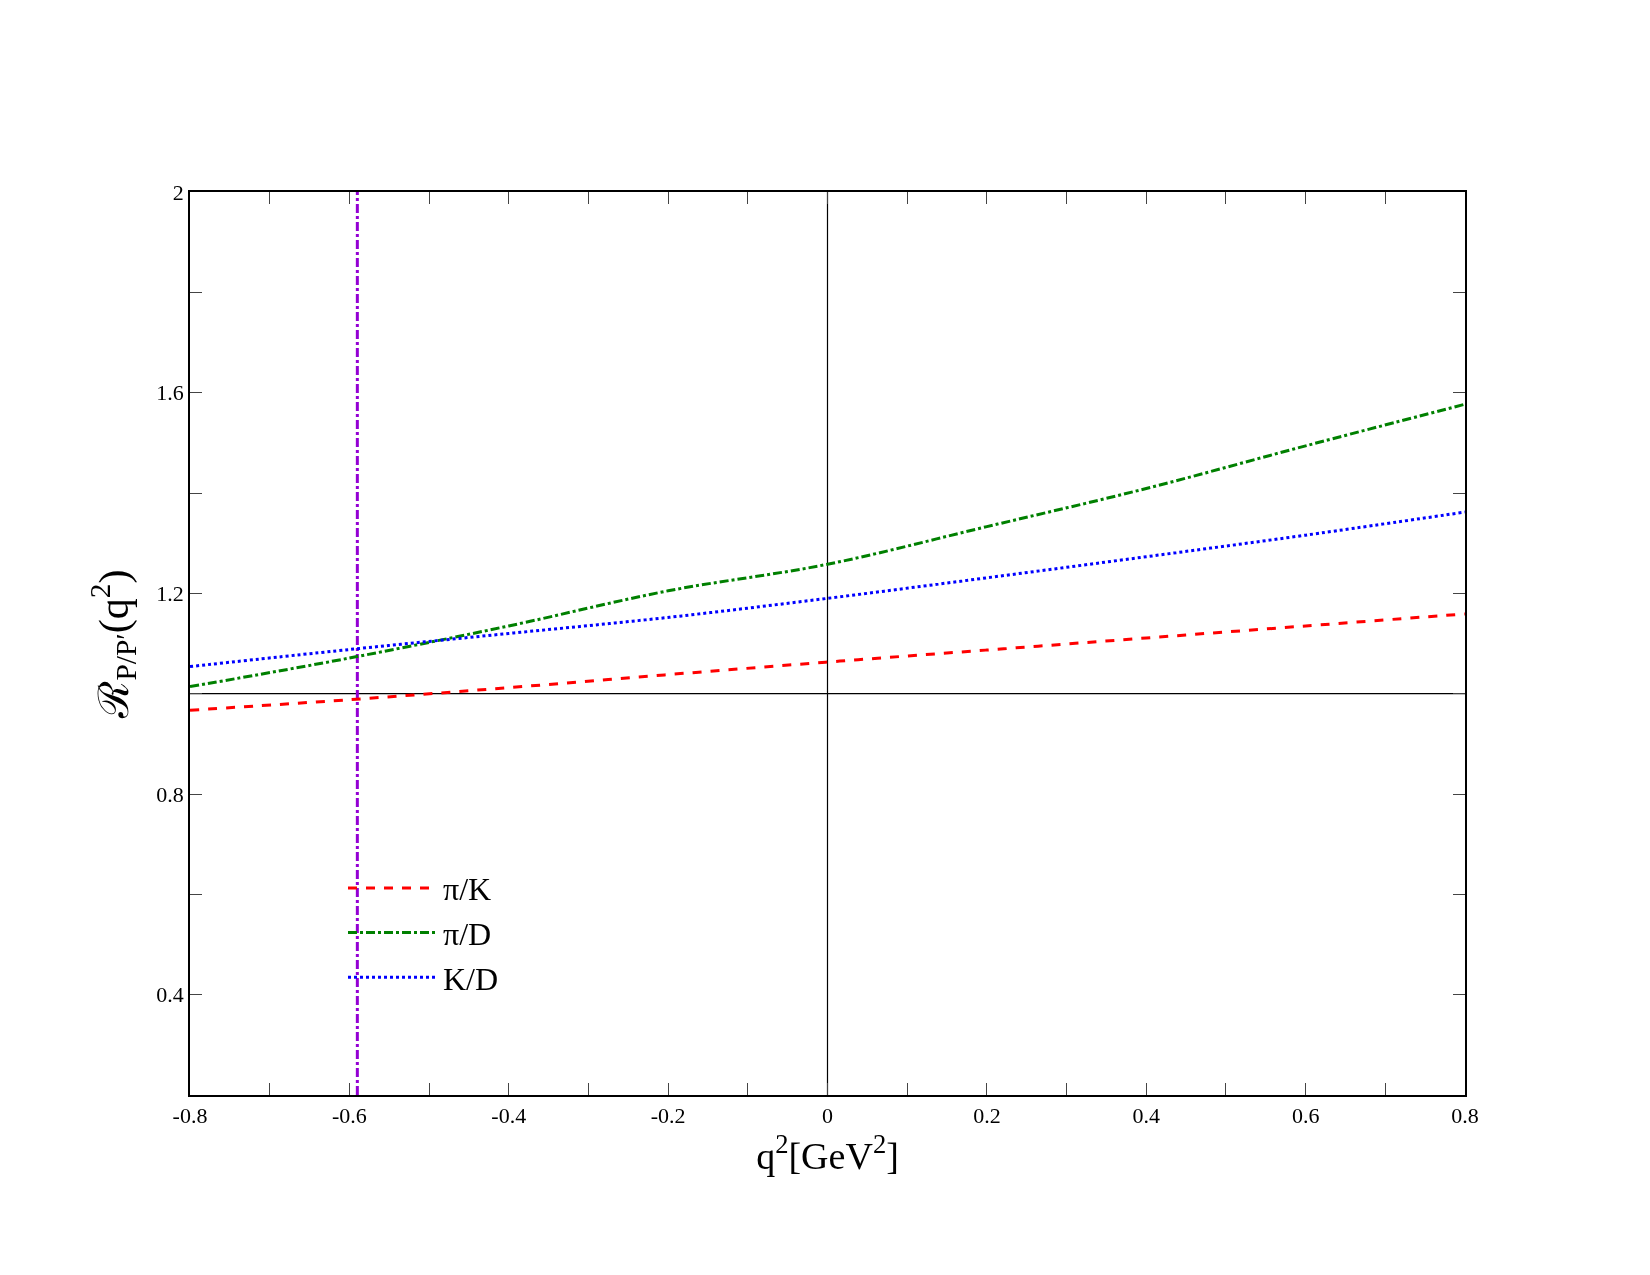  Describe the element at coordinates (170, 594) in the screenshot. I see `y-tick-label: 1.2` at that location.